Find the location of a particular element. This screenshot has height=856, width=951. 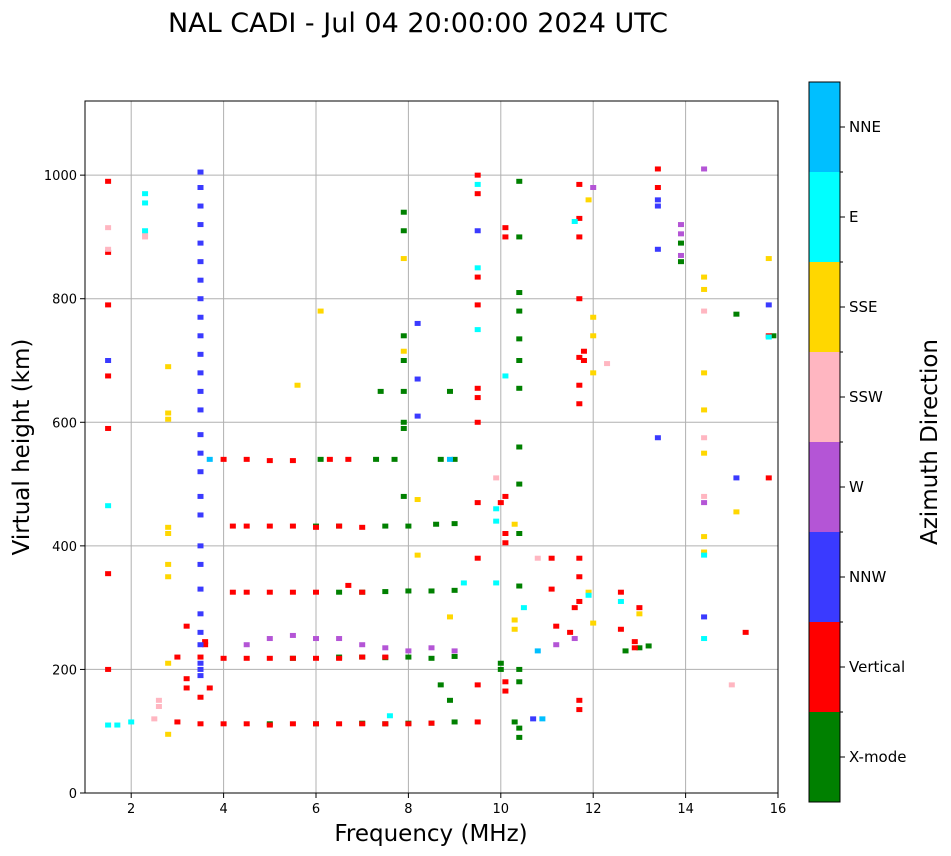

x-tick-label: 6 is located at coordinates (316, 809).